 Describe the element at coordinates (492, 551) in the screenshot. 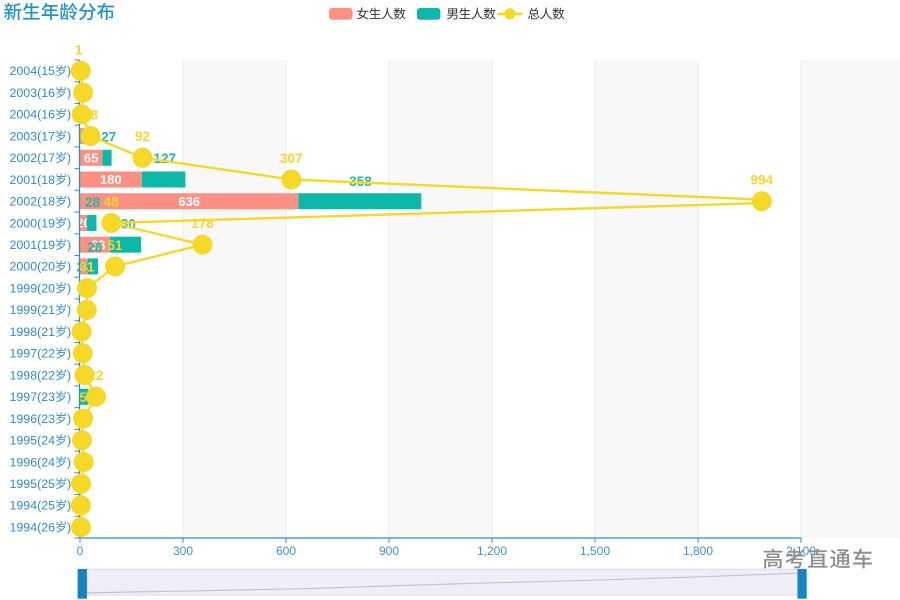

I see `svg-text: 1,200` at that location.